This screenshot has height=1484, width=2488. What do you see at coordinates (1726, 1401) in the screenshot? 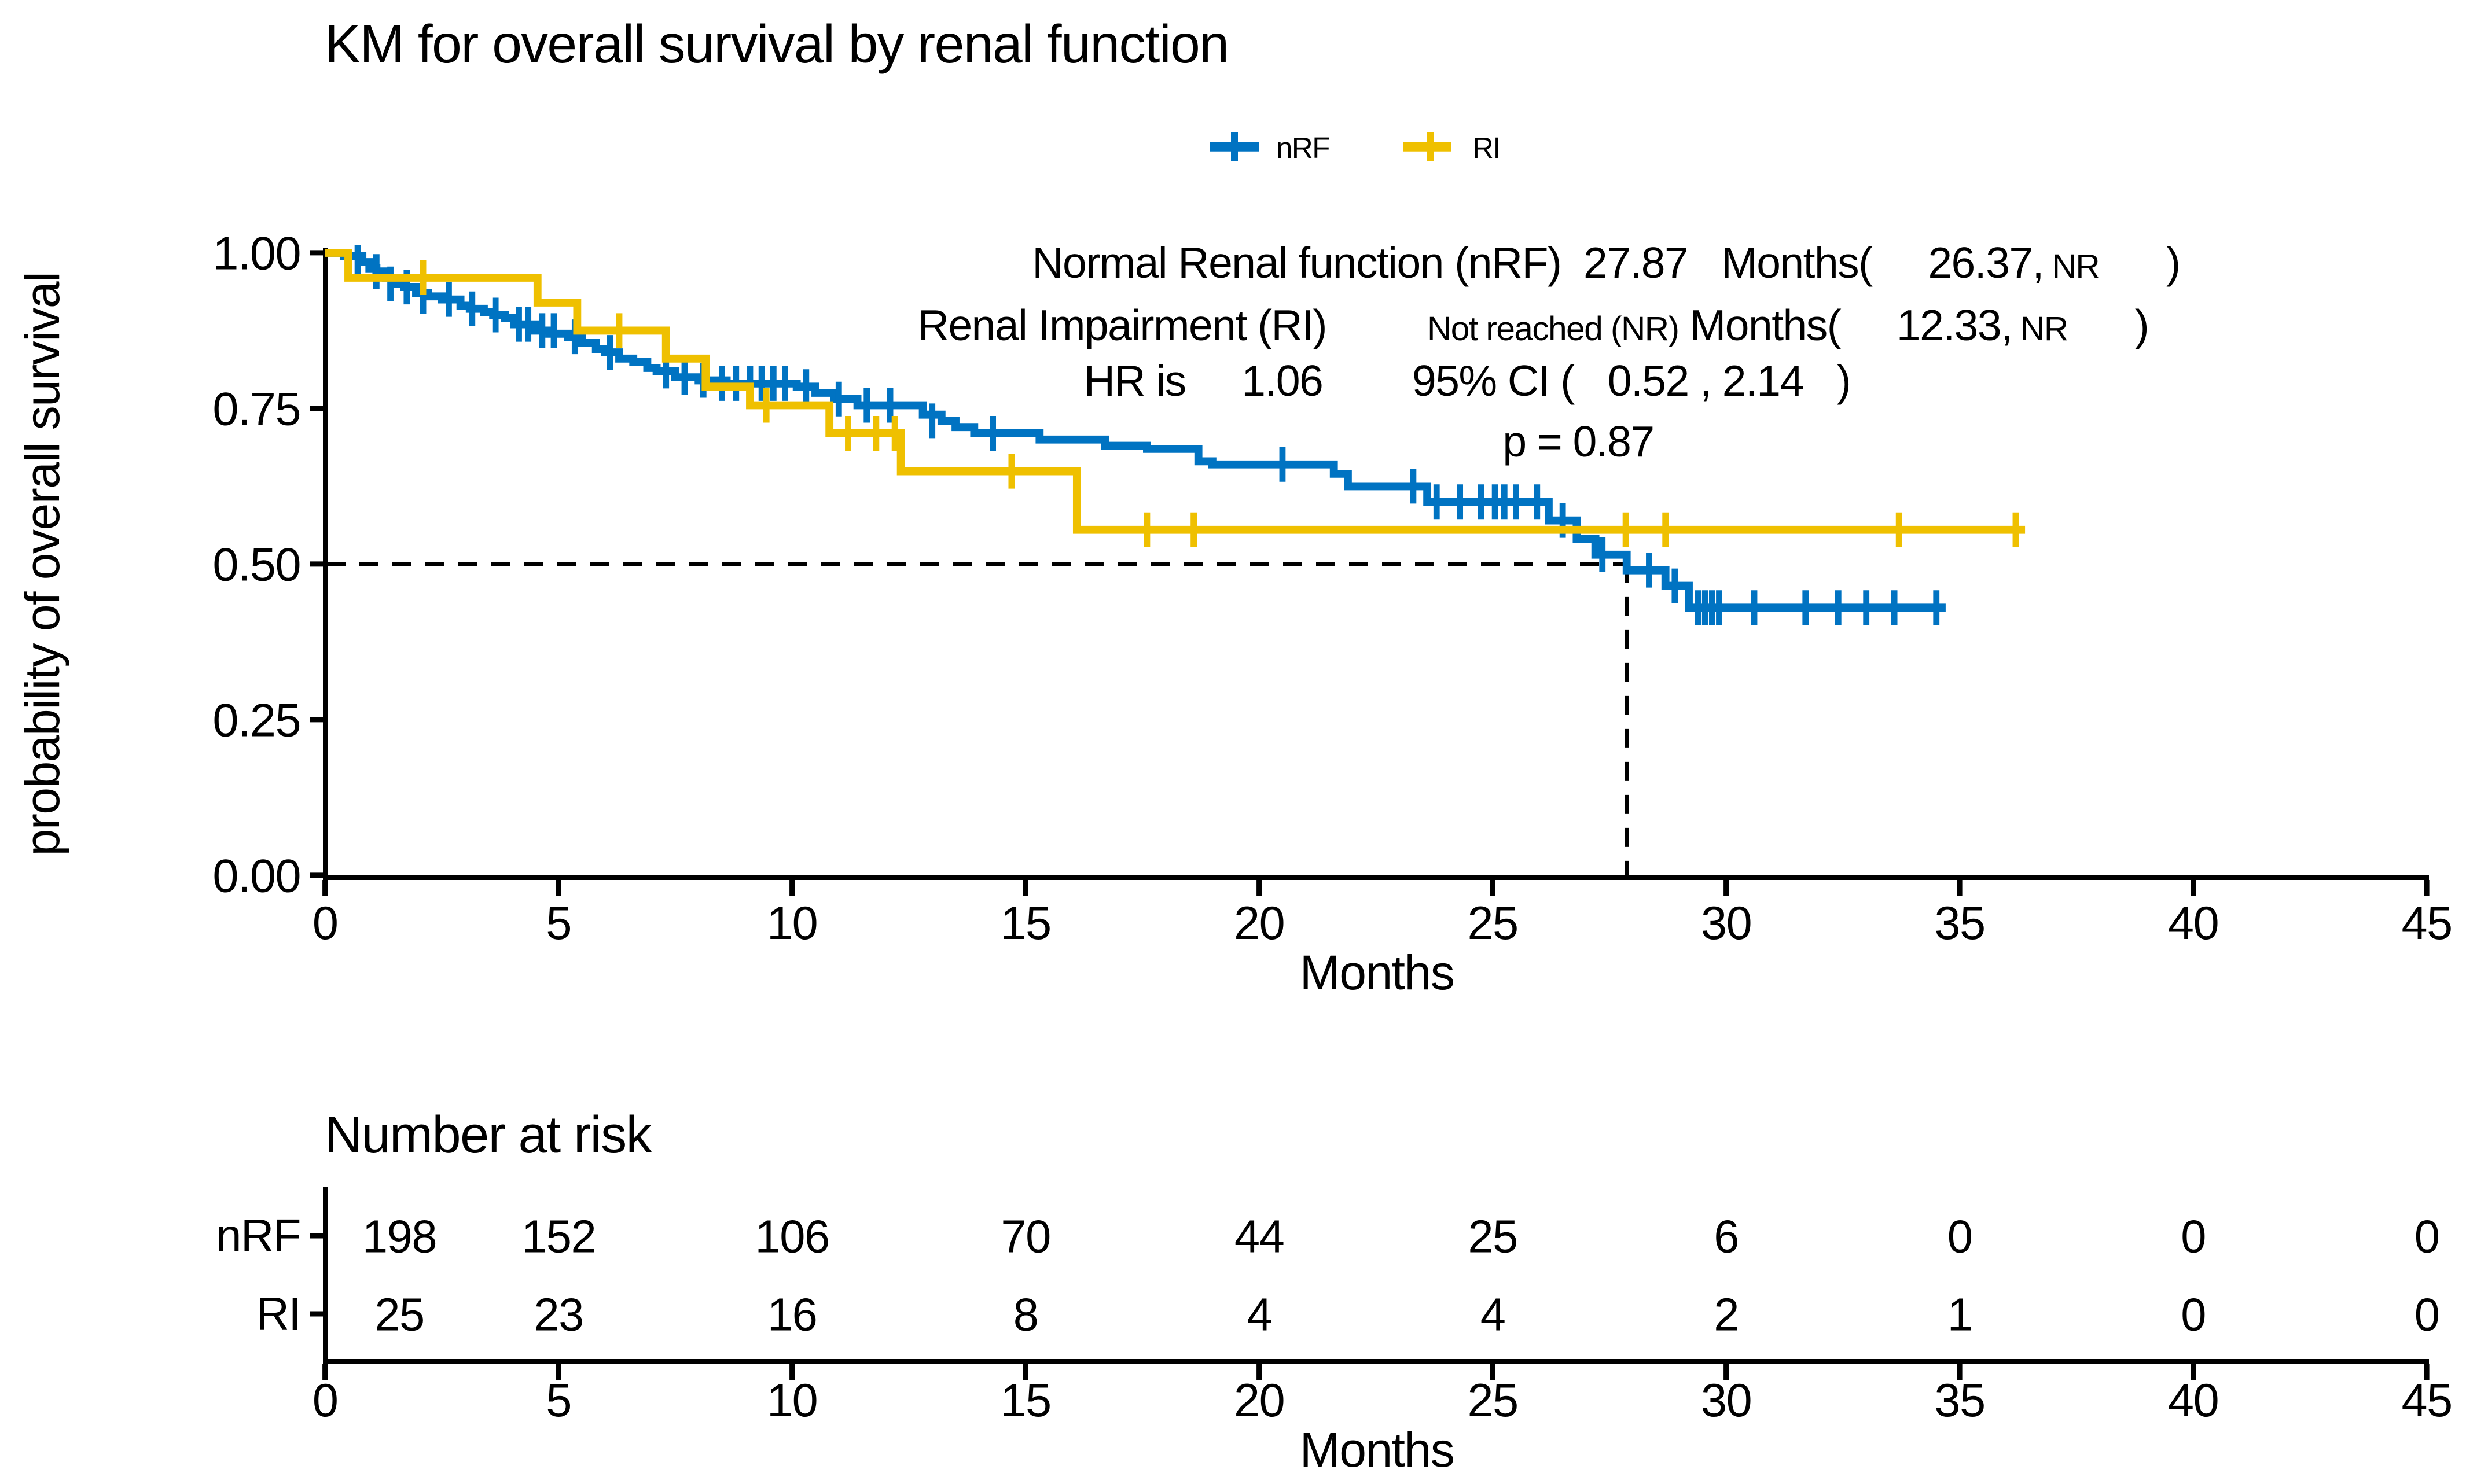
I see `risk-x-tick-label: 30` at bounding box center [1726, 1401].